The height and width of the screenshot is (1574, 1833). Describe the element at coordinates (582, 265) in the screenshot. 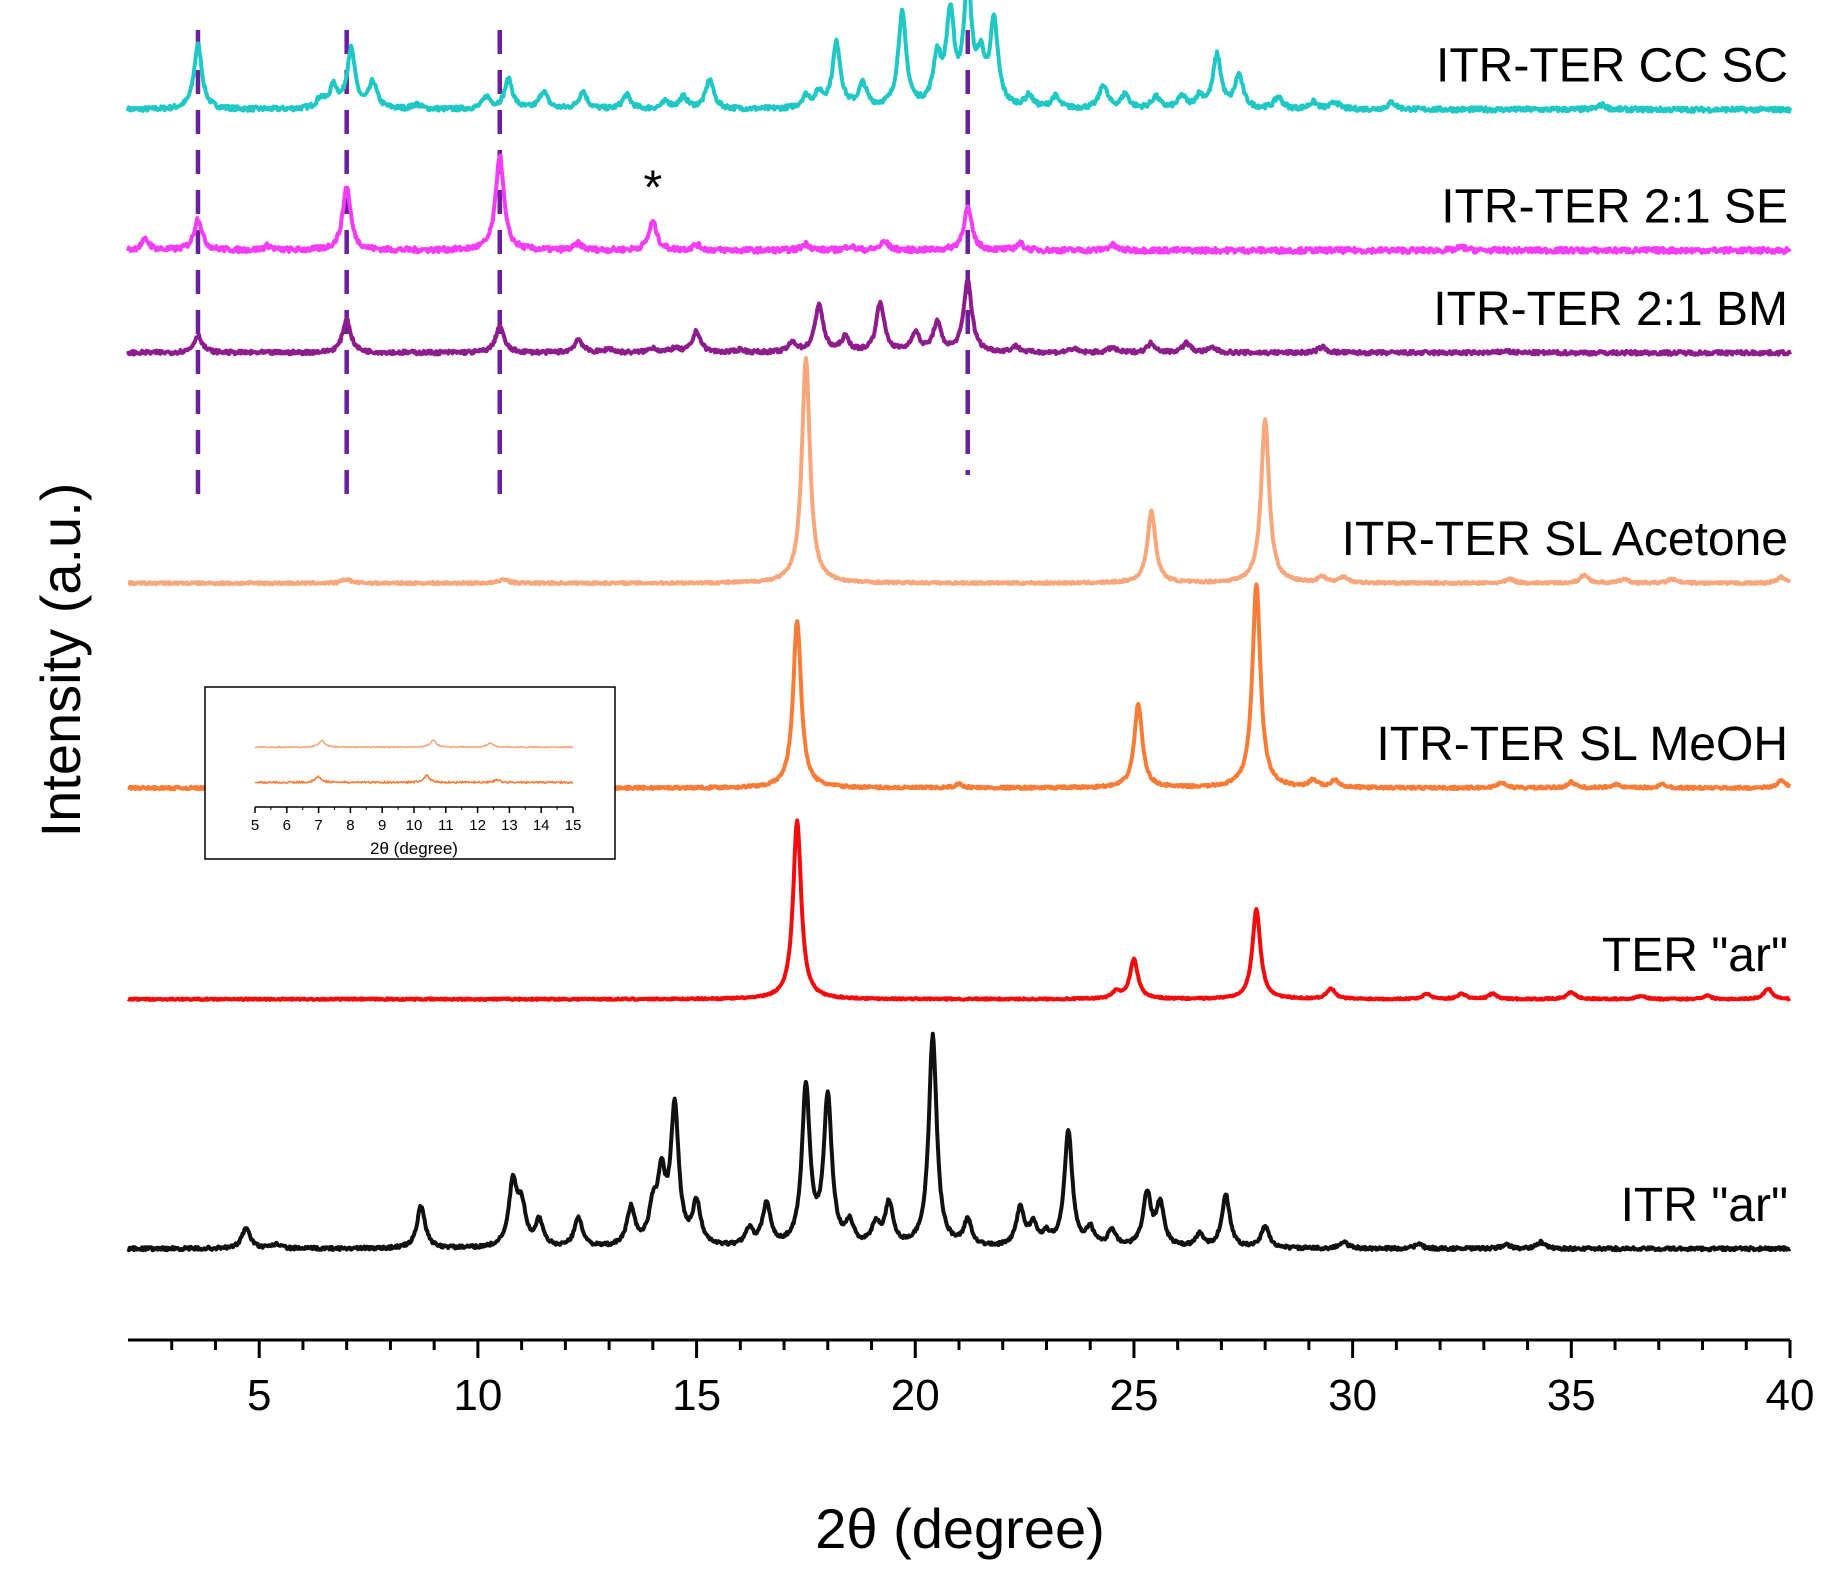

I see `reference-lines` at that location.